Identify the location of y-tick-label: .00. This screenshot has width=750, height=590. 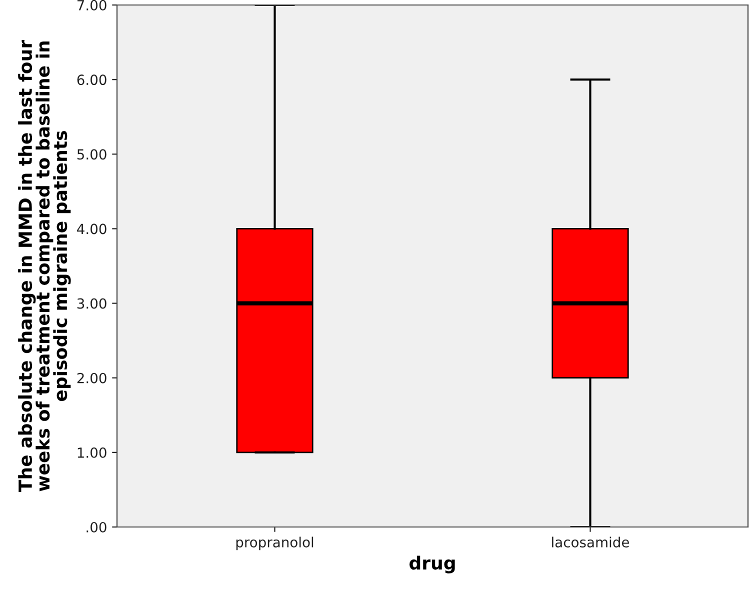
(96, 527).